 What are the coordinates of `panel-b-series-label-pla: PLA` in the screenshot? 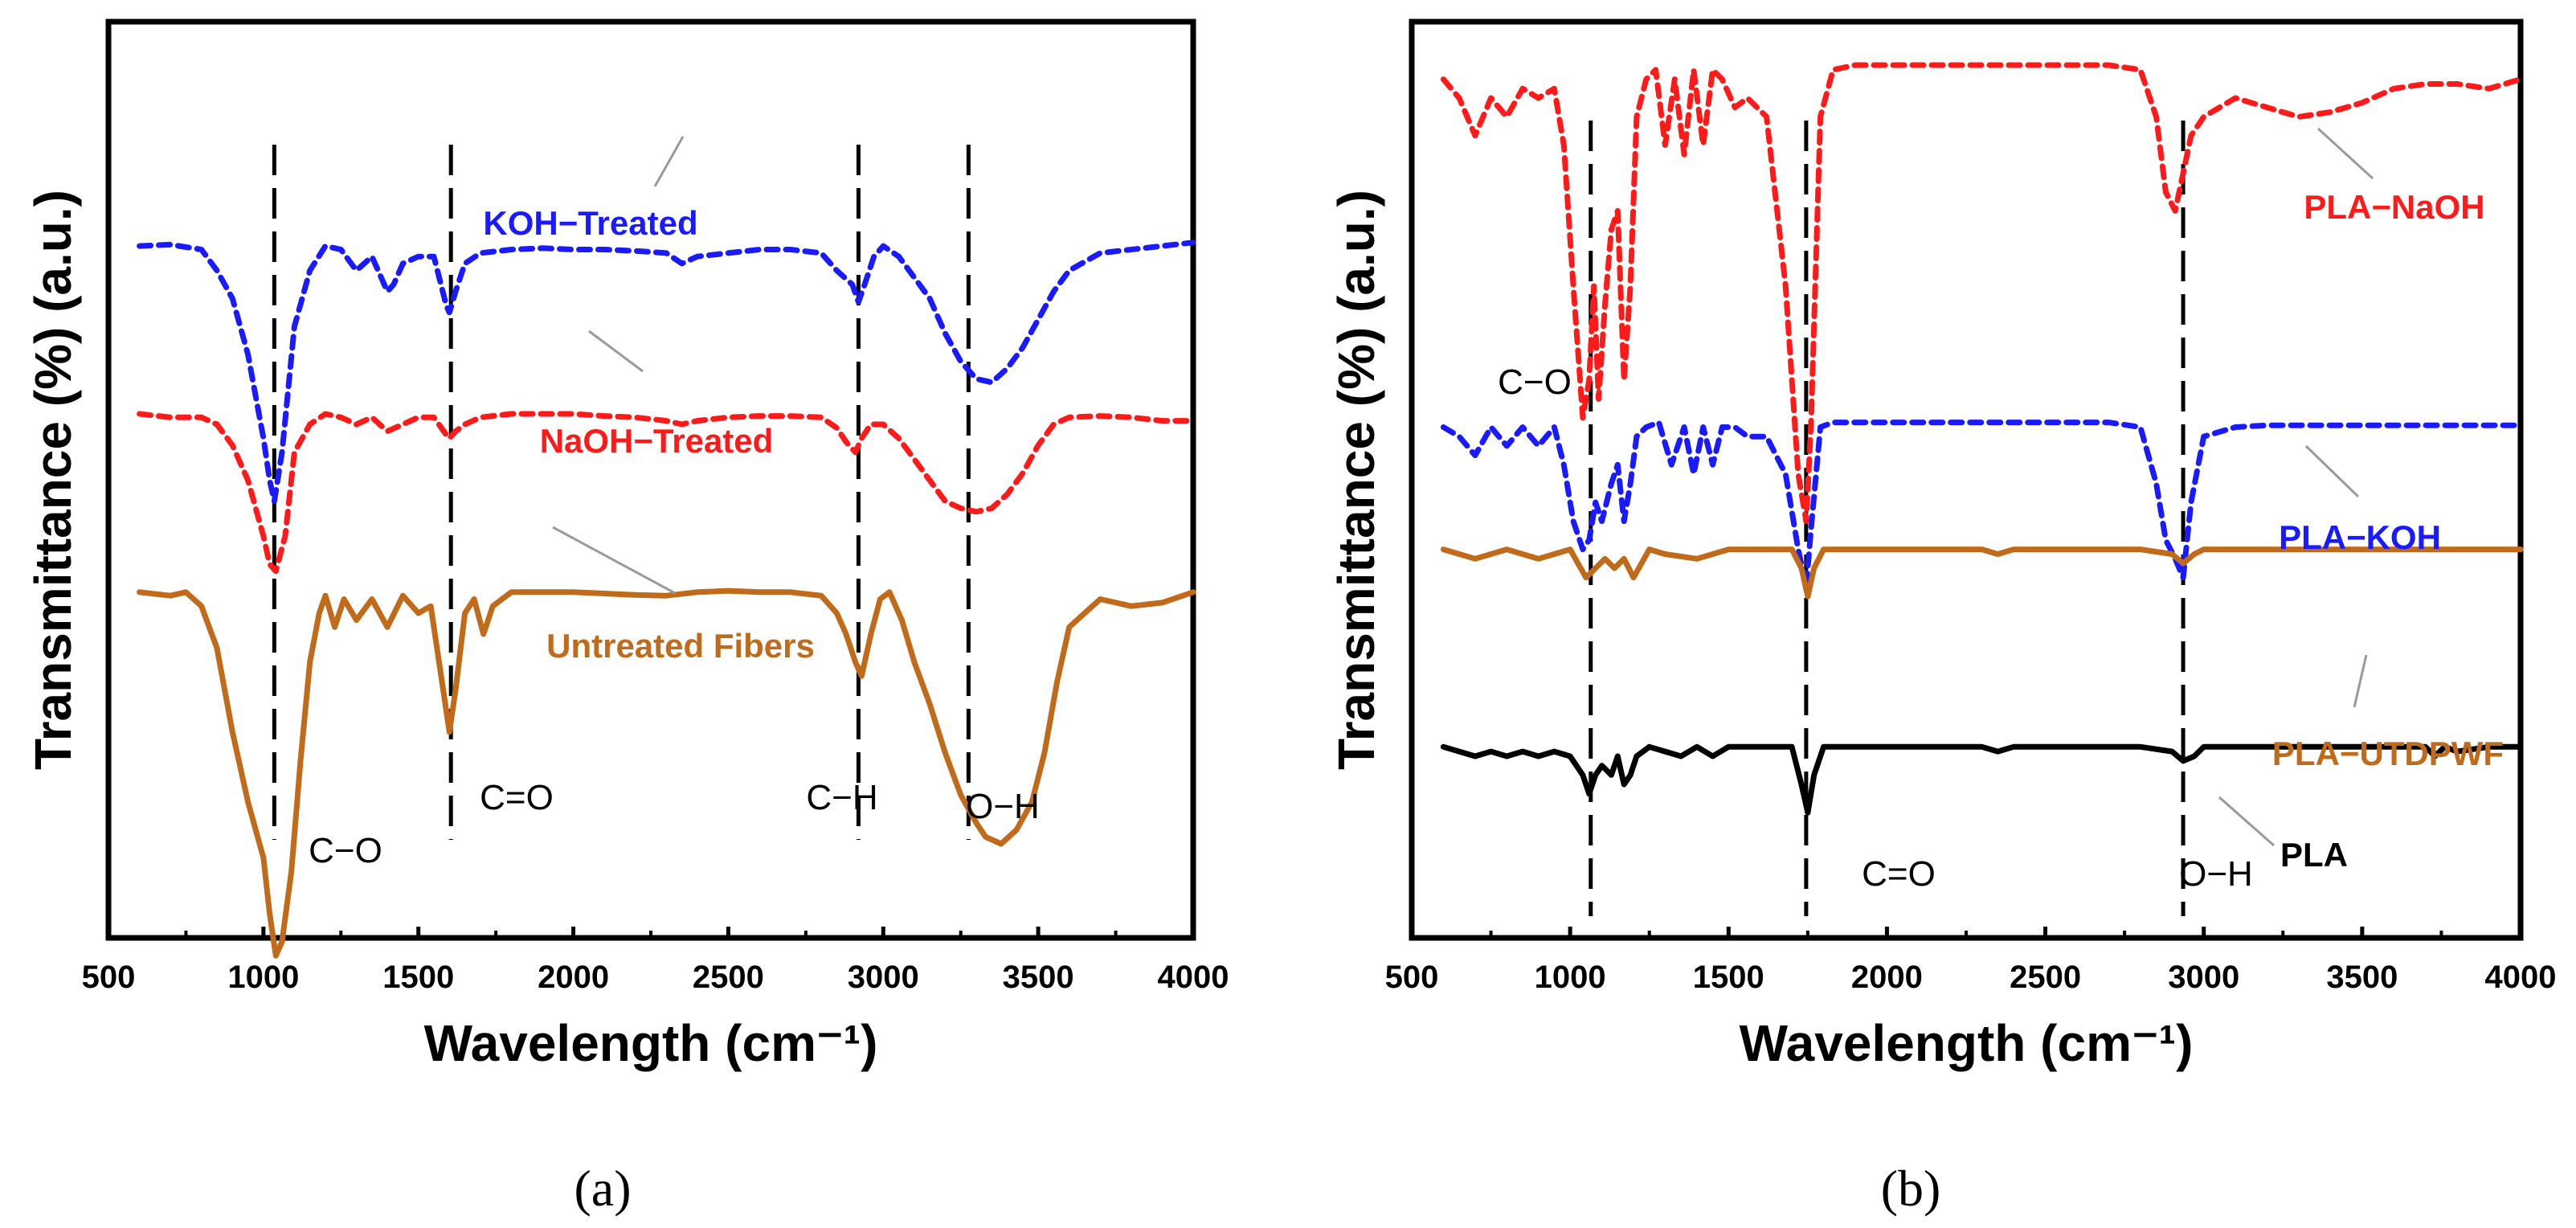 It's located at (2314, 855).